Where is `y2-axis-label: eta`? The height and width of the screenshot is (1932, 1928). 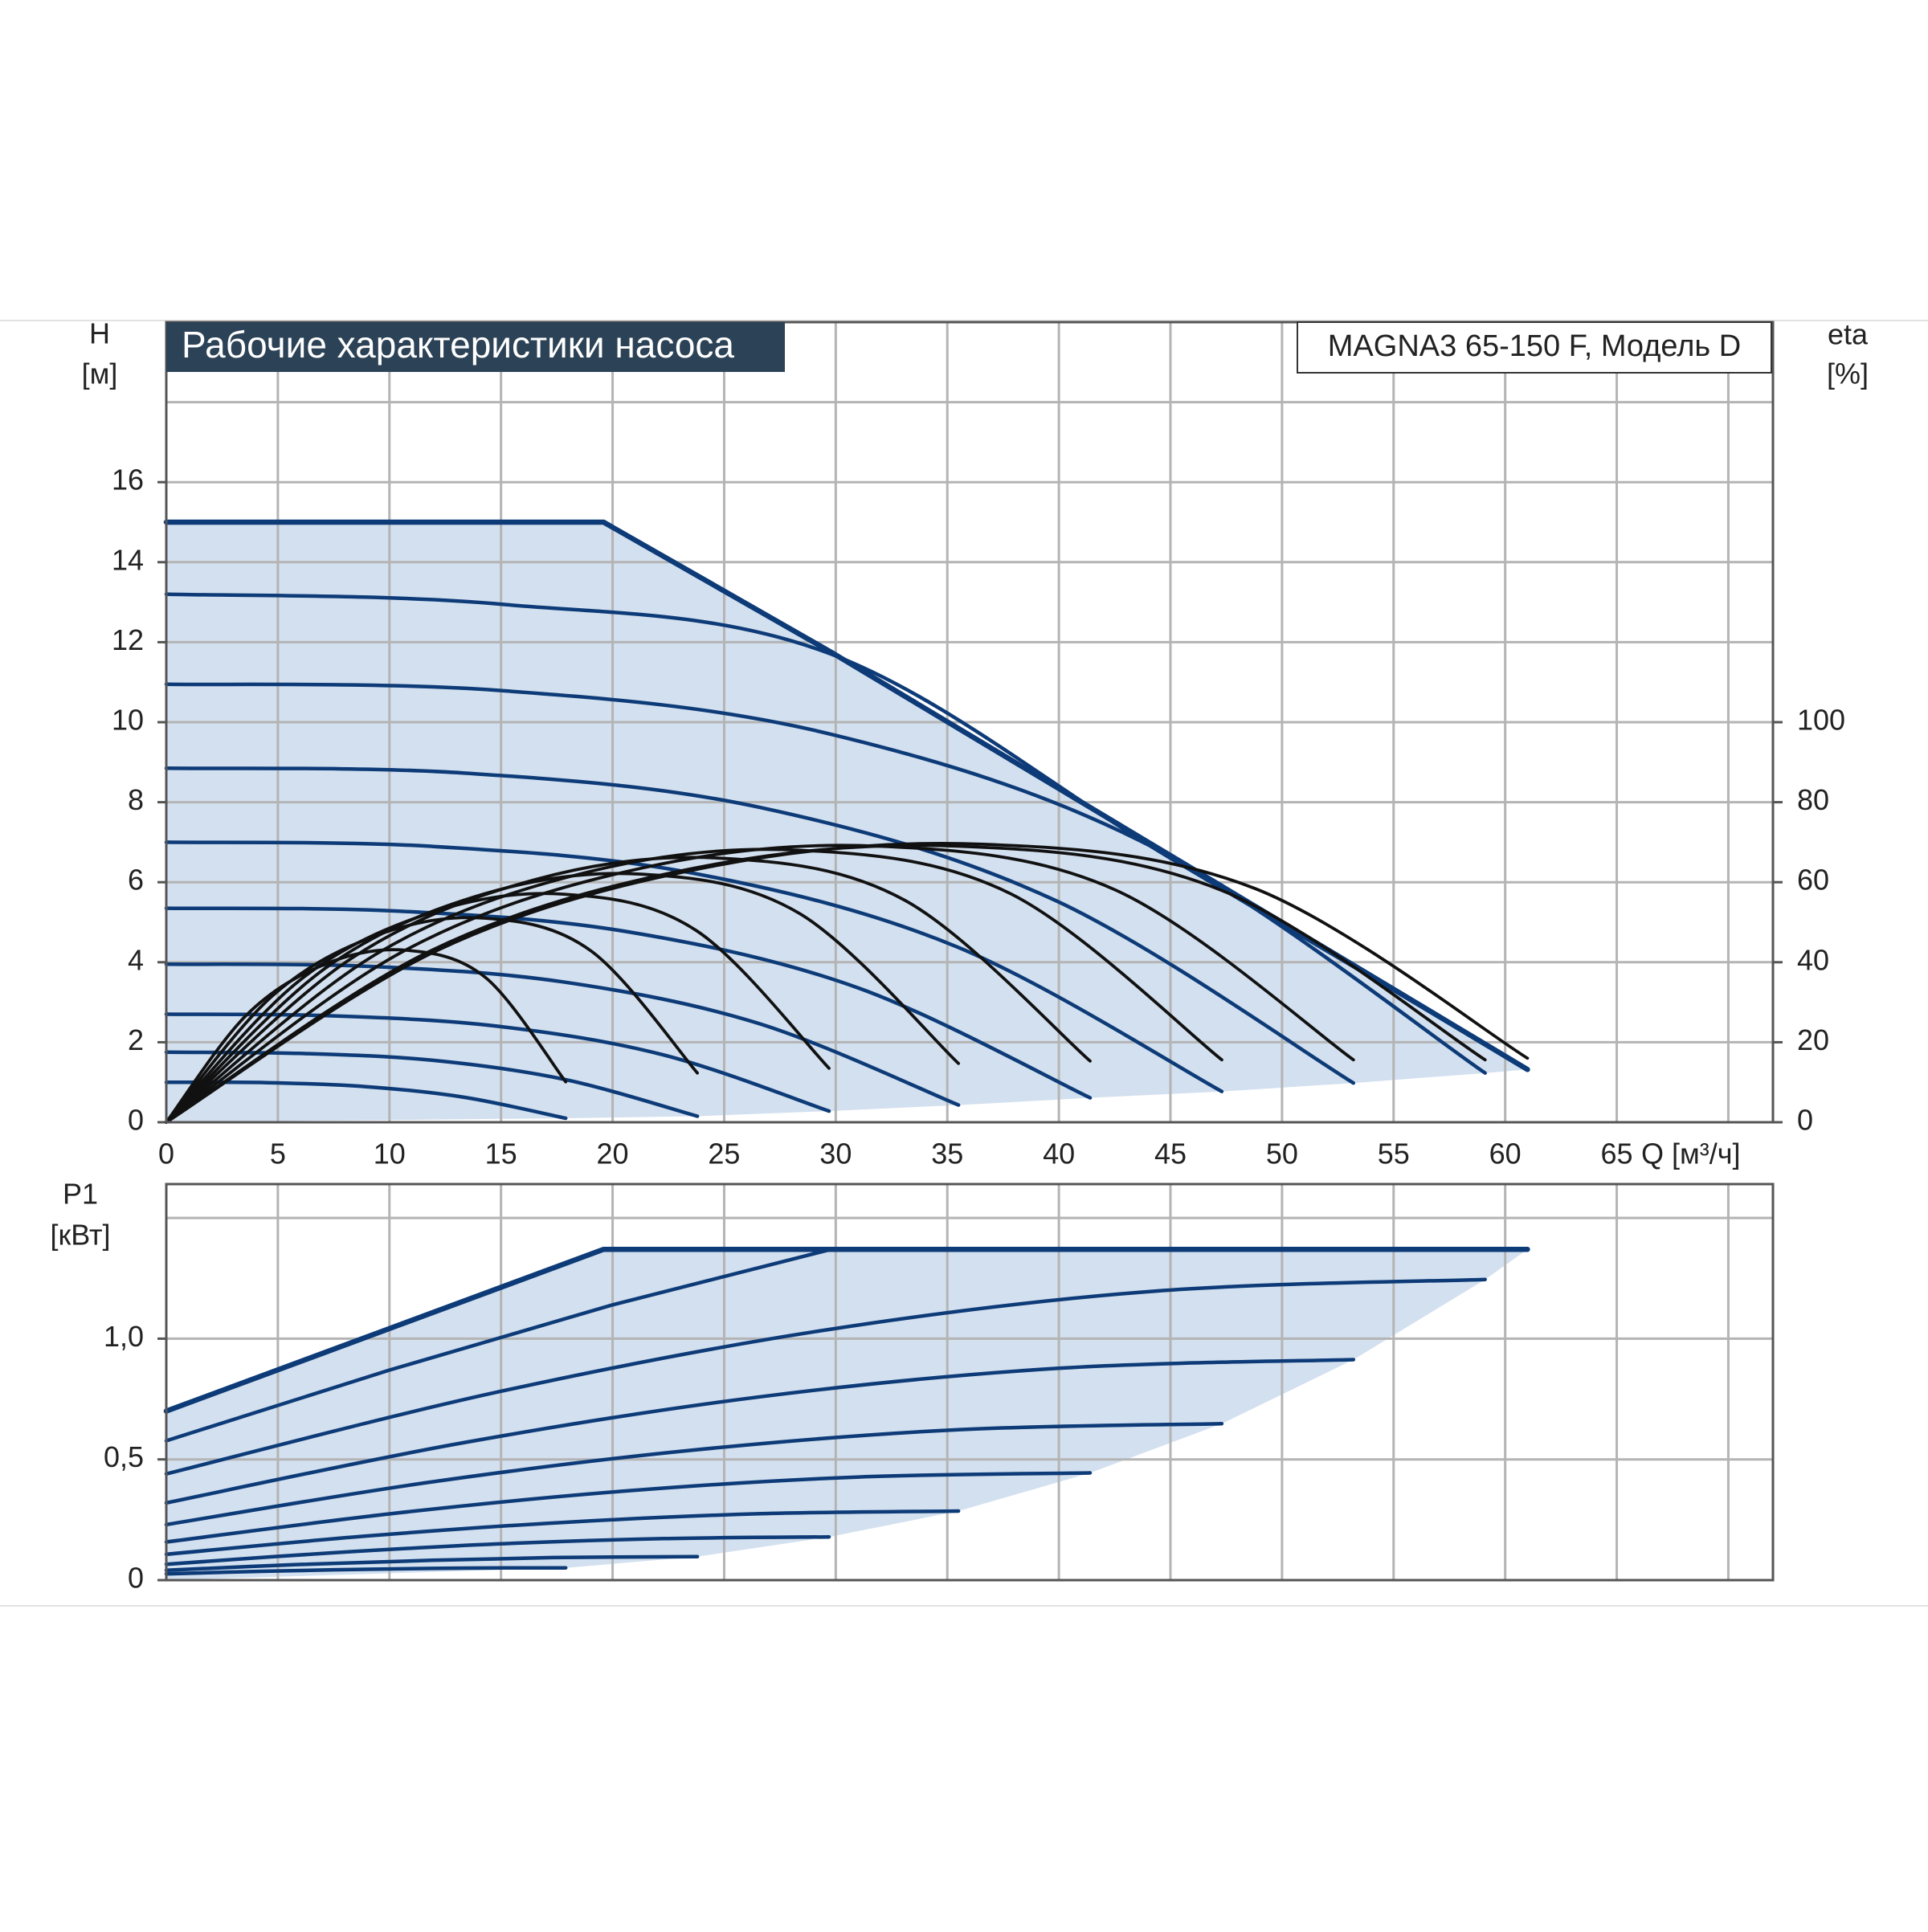 y2-axis-label: eta is located at coordinates (1848, 334).